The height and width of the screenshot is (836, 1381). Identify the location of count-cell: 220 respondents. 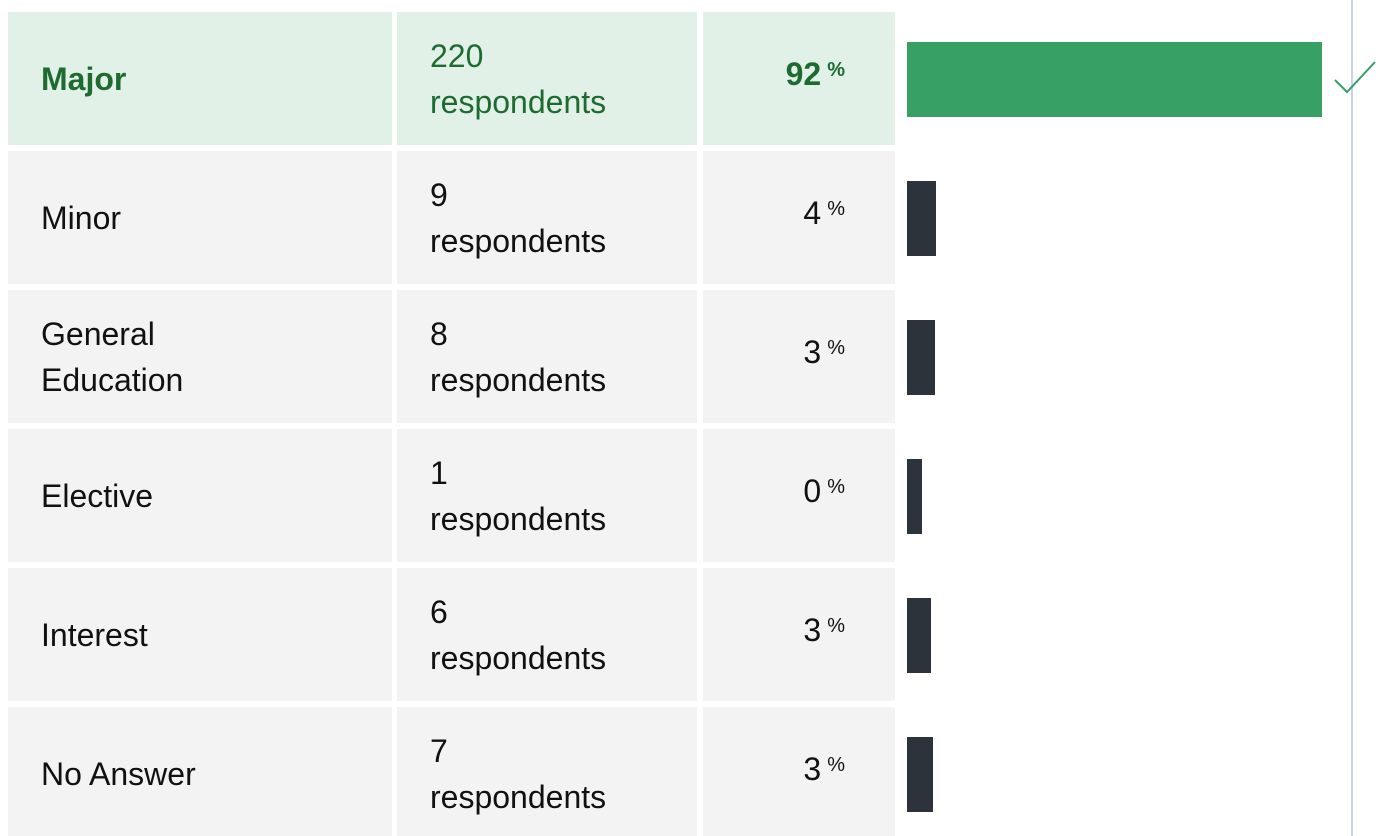
(547, 78).